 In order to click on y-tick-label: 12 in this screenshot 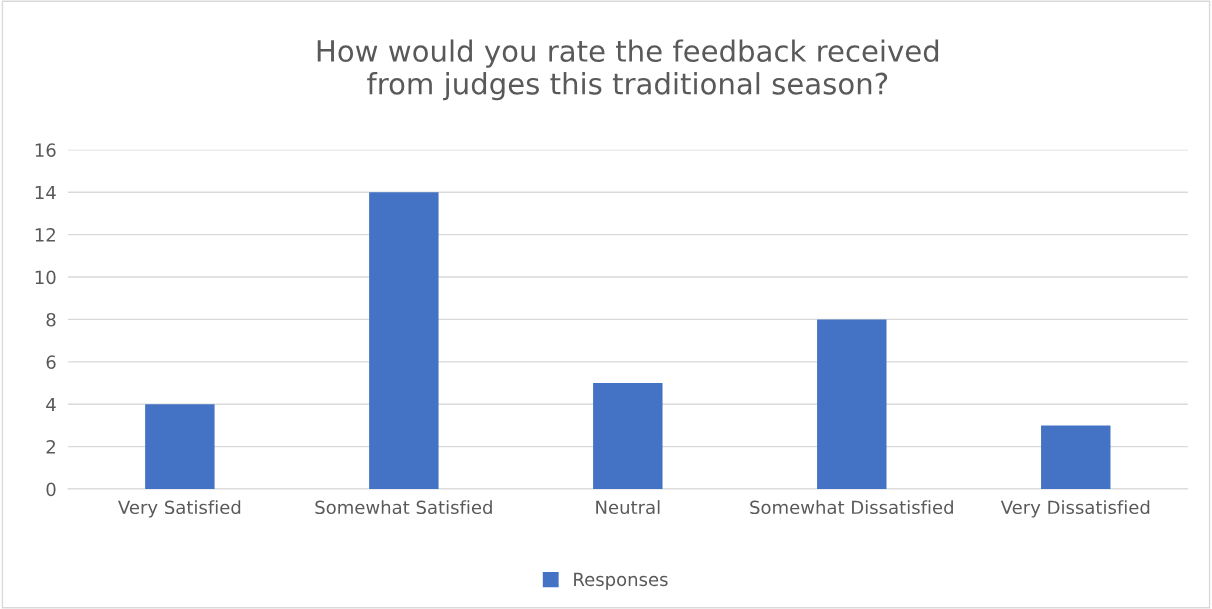, I will do `click(45, 235)`.